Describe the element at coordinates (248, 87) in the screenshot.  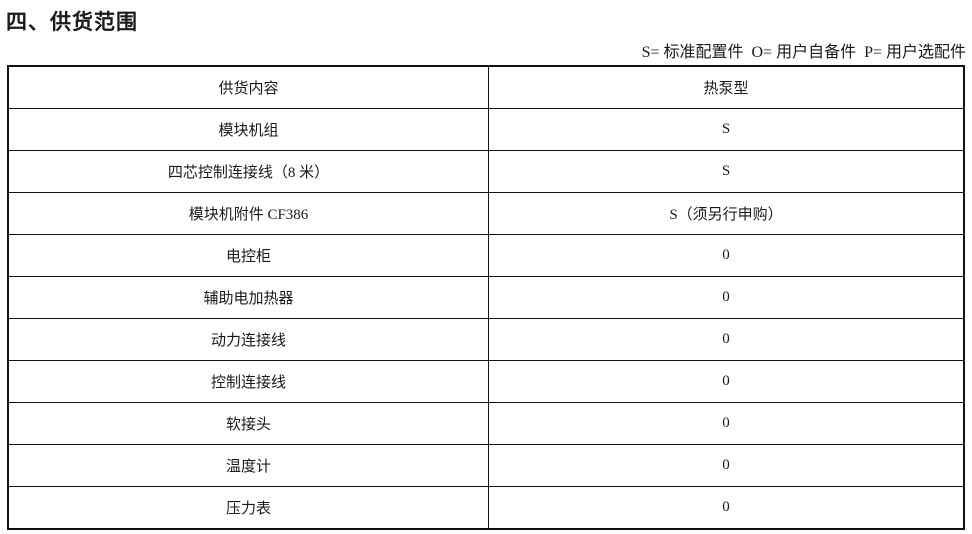
I see `header-cell-content: 供货内容` at that location.